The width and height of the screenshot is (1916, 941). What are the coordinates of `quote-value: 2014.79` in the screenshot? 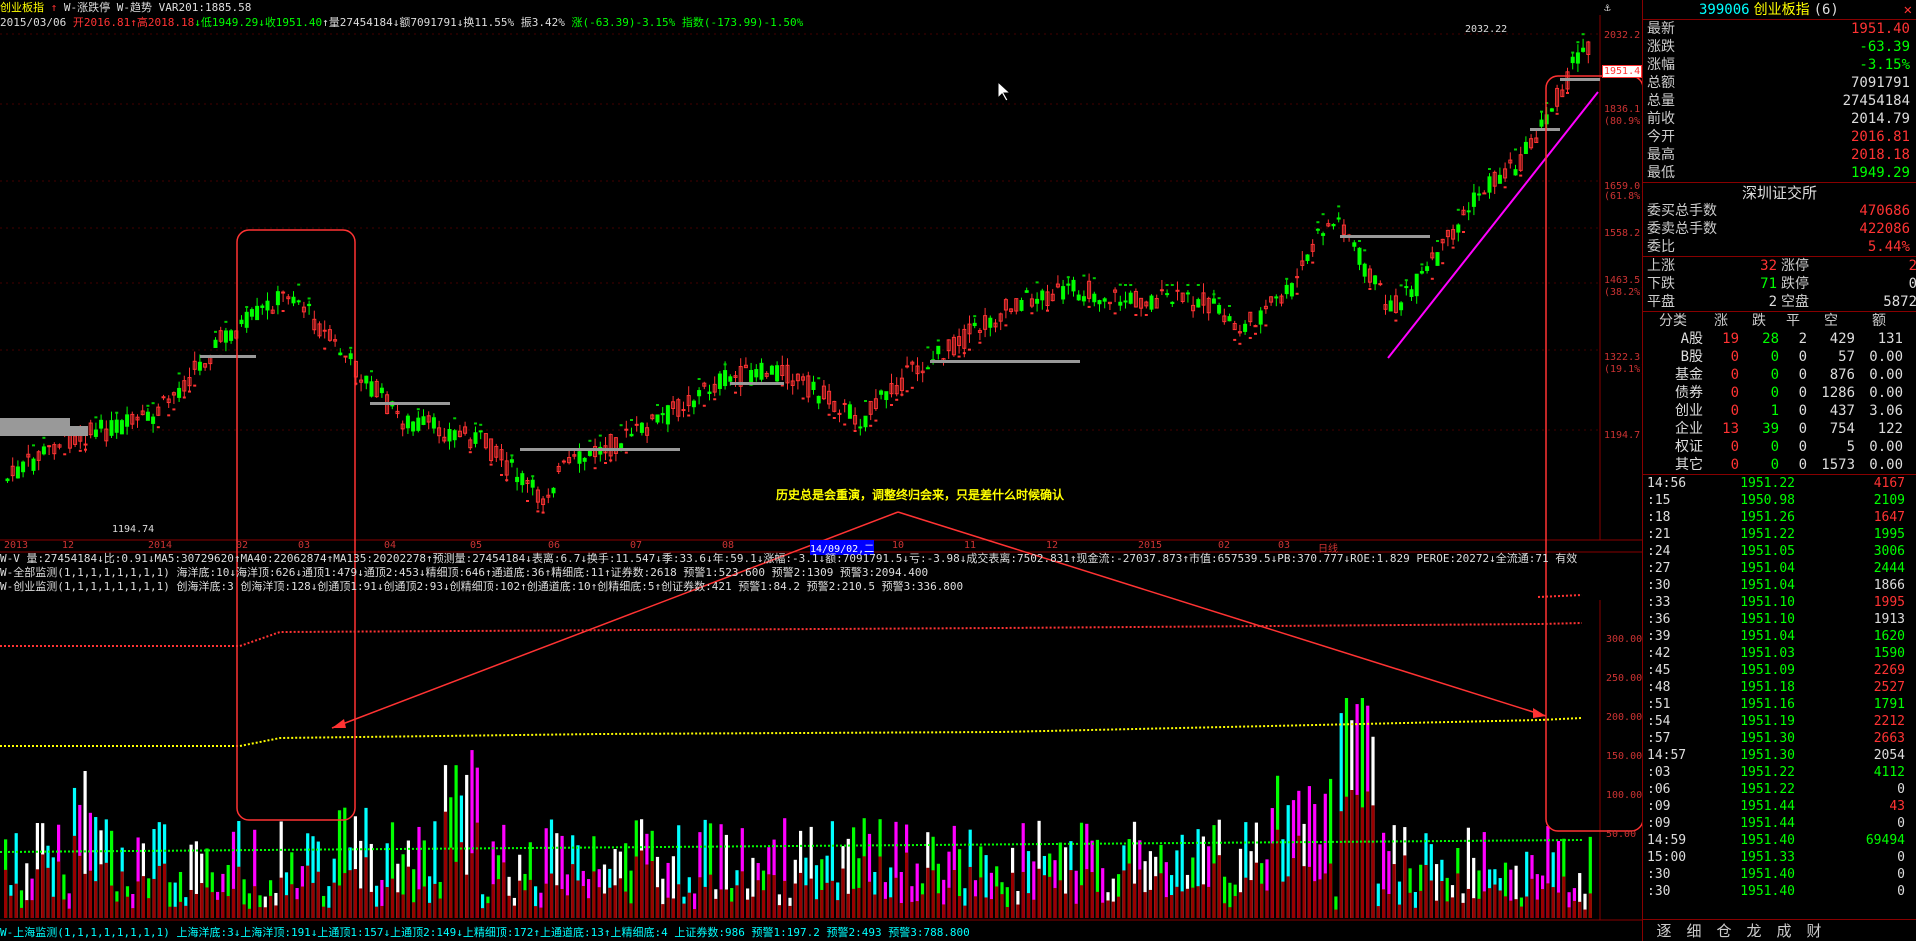 It's located at (1880, 119).